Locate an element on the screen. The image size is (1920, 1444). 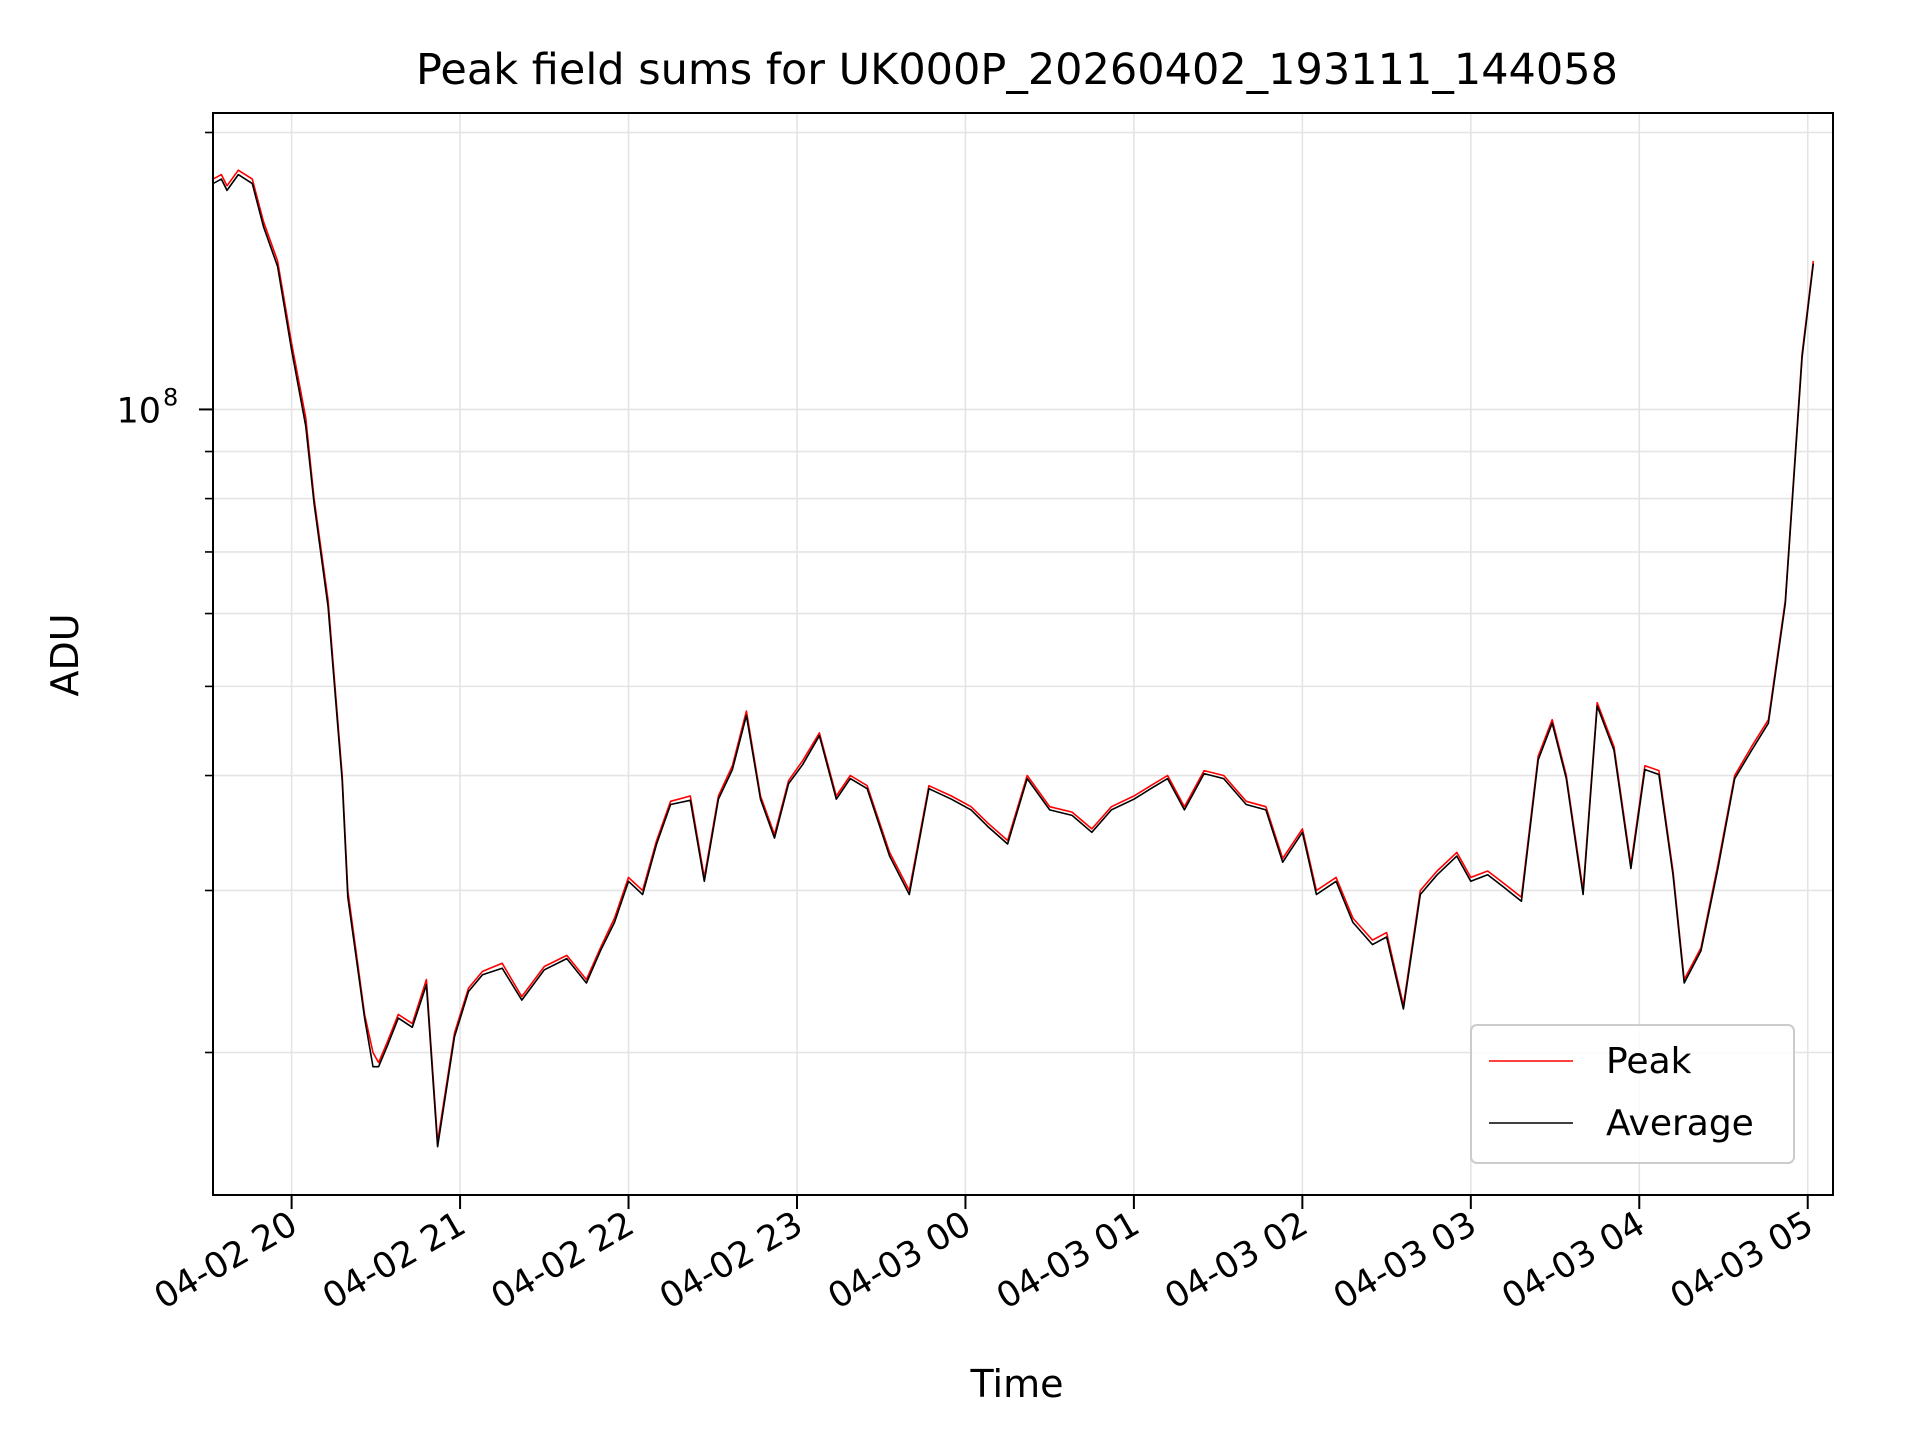
legend-box is located at coordinates (1632, 1094).